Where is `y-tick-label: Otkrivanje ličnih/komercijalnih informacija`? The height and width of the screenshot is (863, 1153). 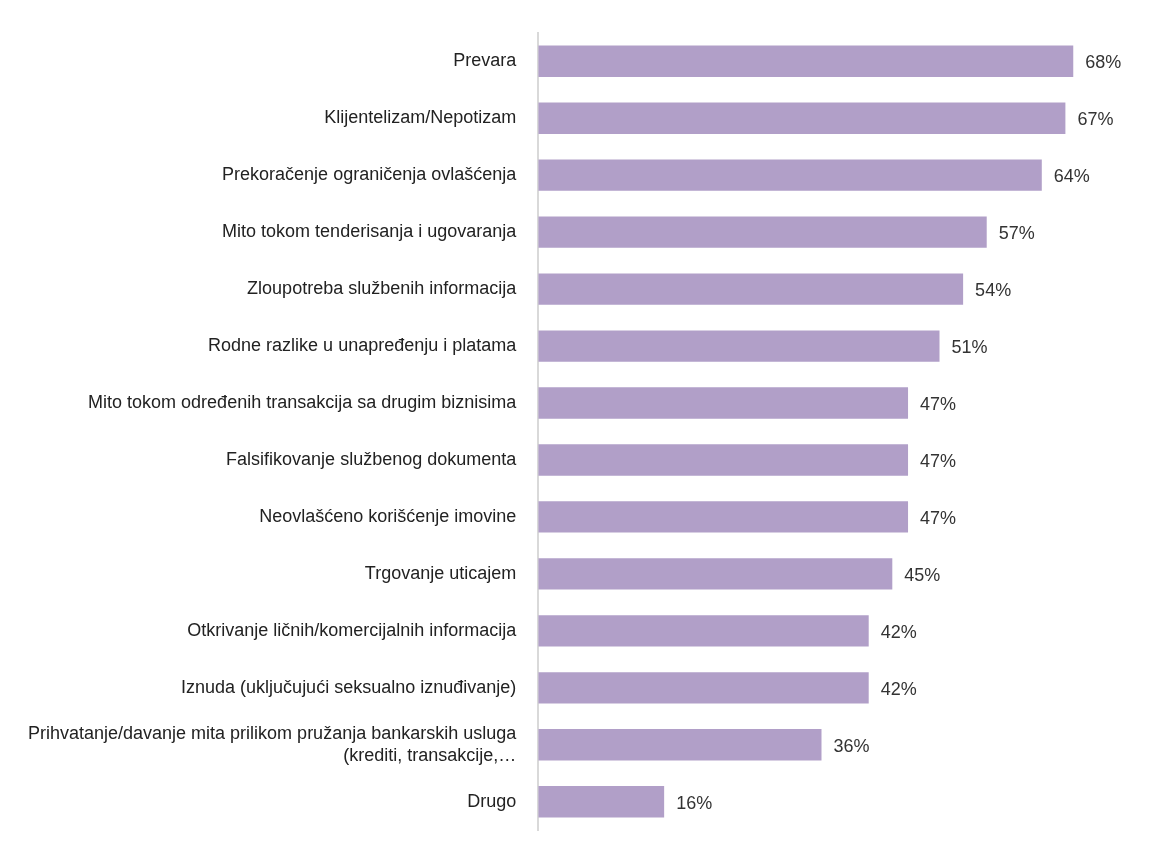 y-tick-label: Otkrivanje ličnih/komercijalnih informacija is located at coordinates (352, 629).